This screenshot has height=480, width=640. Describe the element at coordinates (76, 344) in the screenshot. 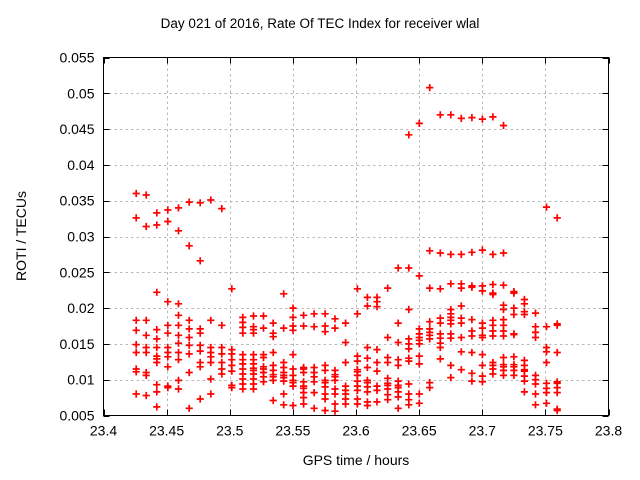

I see `y-tick-label: 0.015` at that location.